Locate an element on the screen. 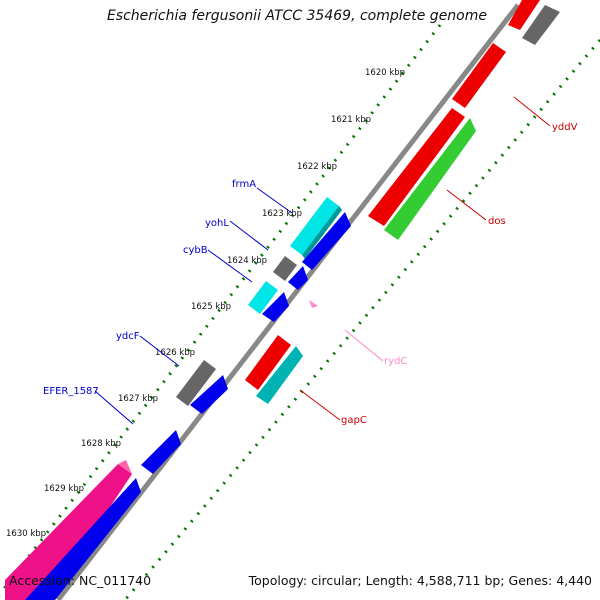  tick-1622: 1622 kbp is located at coordinates (317, 167).